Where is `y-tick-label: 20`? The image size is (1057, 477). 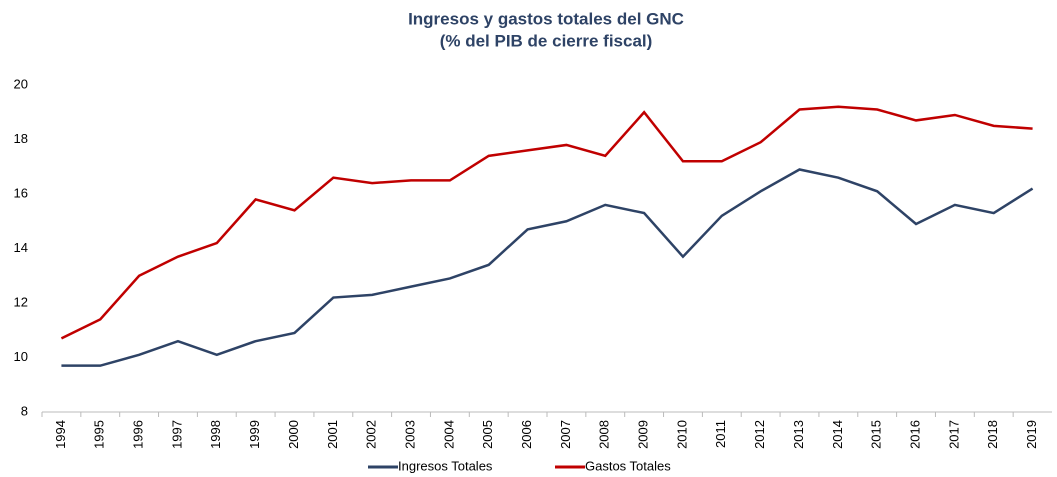 y-tick-label: 20 is located at coordinates (21, 83).